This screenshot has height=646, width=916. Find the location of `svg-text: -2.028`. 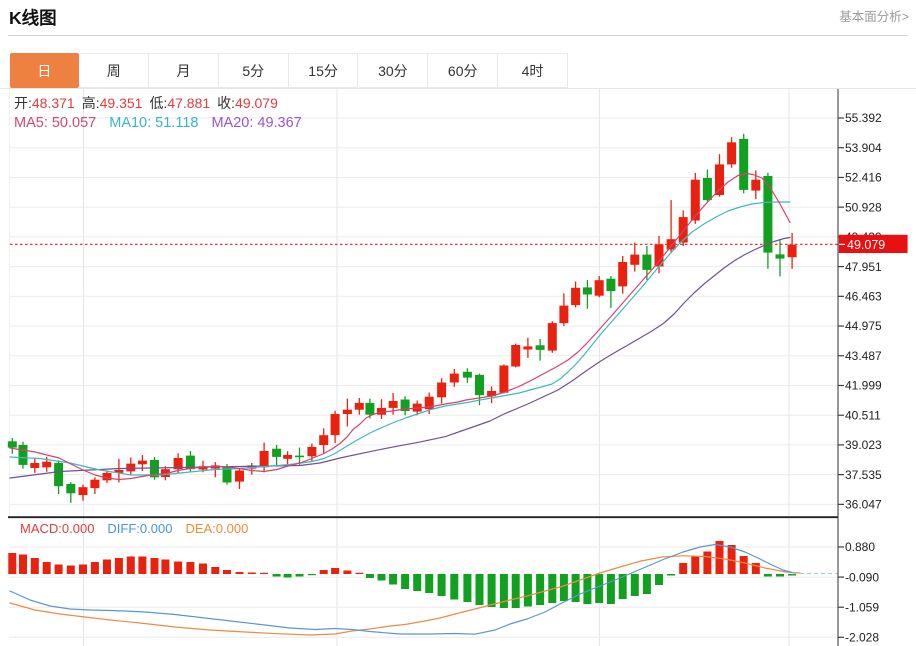

svg-text: -2.028 is located at coordinates (862, 638).